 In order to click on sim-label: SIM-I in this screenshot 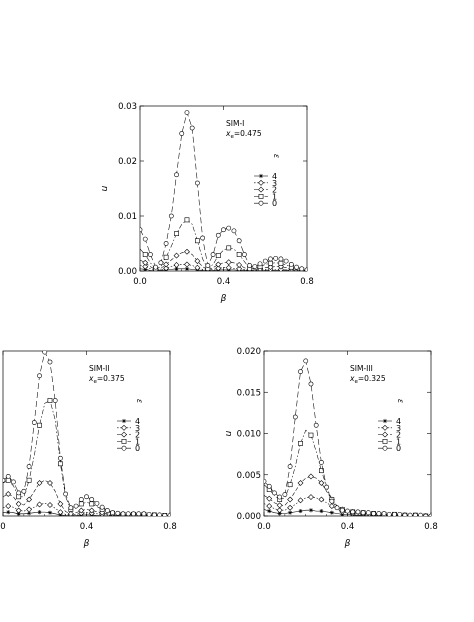, I will do `click(235, 123)`.